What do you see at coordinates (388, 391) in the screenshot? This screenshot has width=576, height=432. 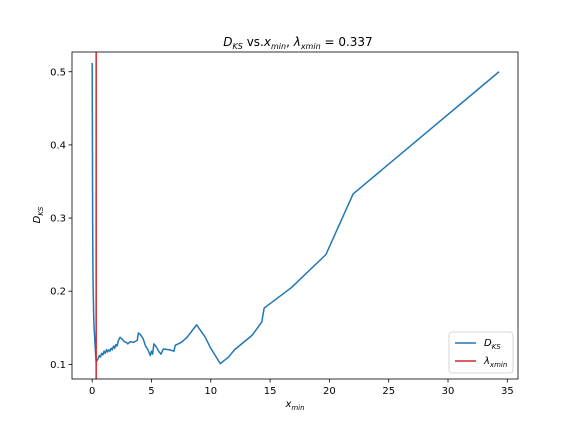 I see `x-tick-label: 25` at bounding box center [388, 391].